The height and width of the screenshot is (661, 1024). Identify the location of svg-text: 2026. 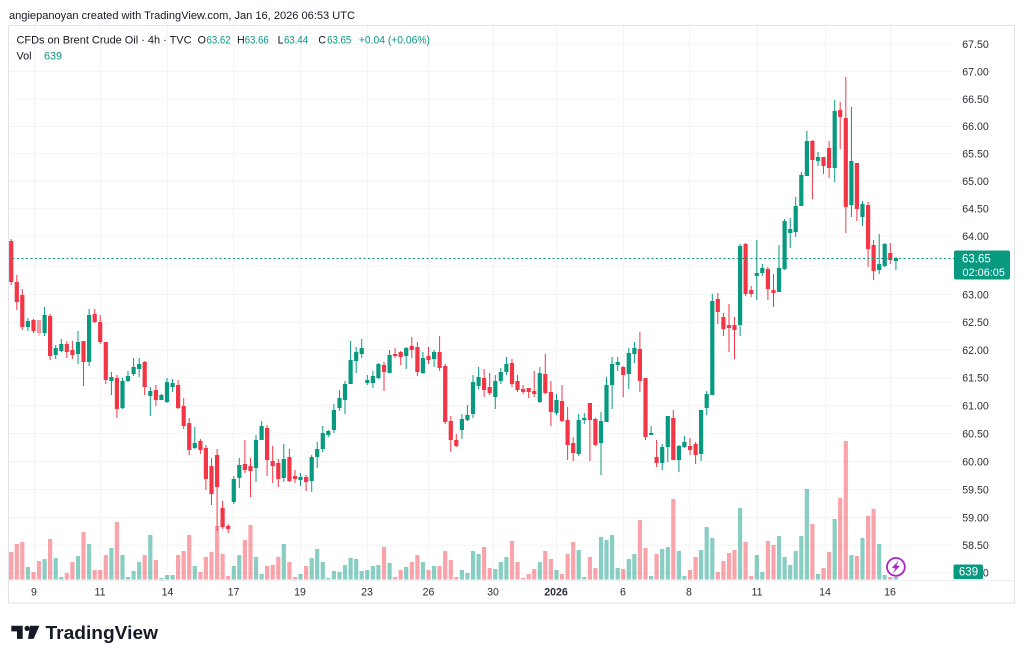
(556, 592).